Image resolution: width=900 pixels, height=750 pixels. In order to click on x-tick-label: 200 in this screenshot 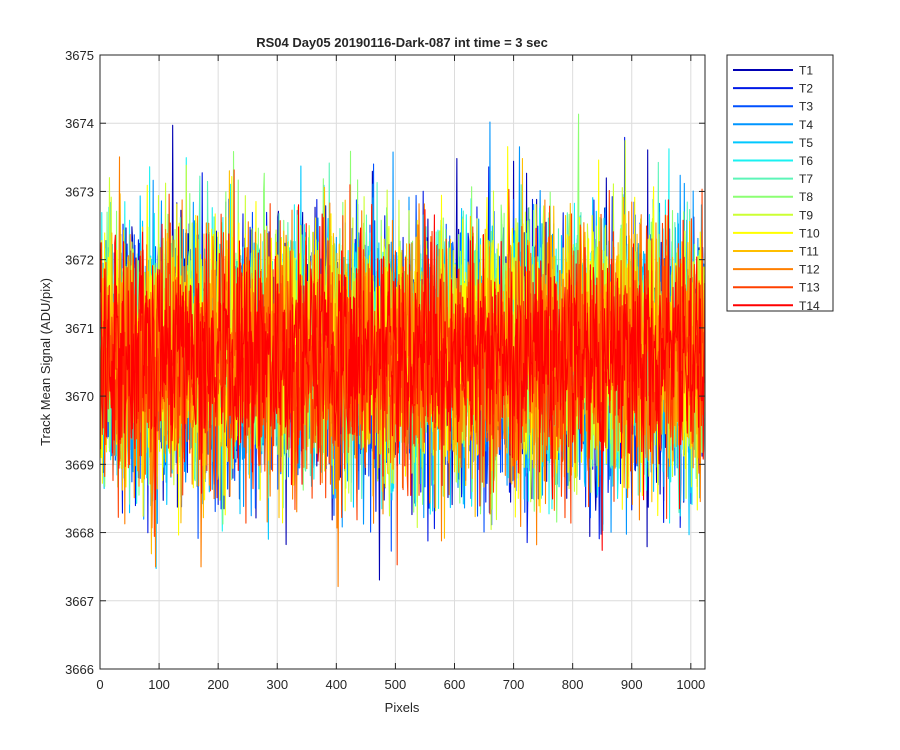, I will do `click(218, 684)`.